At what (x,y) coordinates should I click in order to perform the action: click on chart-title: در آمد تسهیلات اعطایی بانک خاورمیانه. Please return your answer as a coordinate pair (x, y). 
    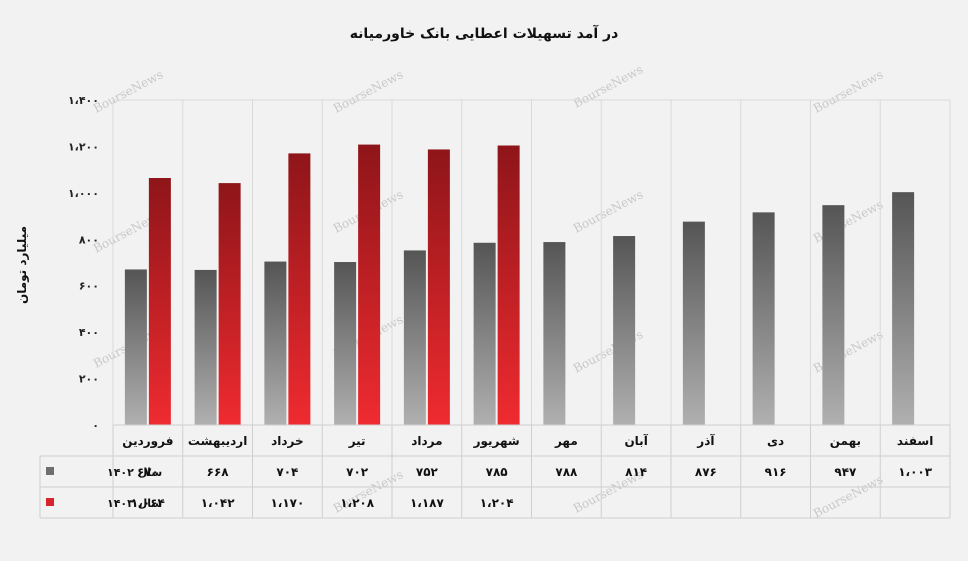
    Looking at the image, I should click on (484, 33).